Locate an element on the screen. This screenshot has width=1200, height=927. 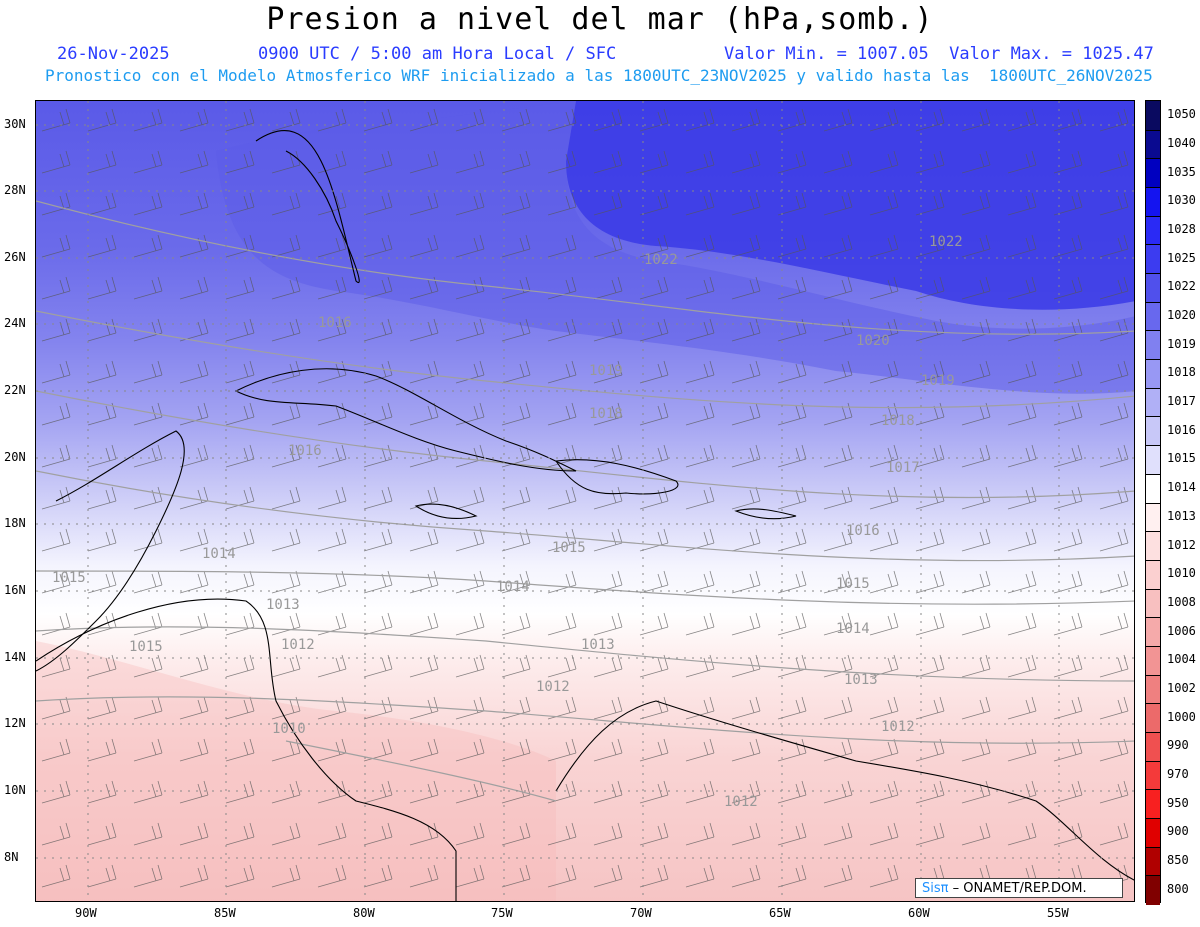
central-america-coast is located at coordinates (246, 749).